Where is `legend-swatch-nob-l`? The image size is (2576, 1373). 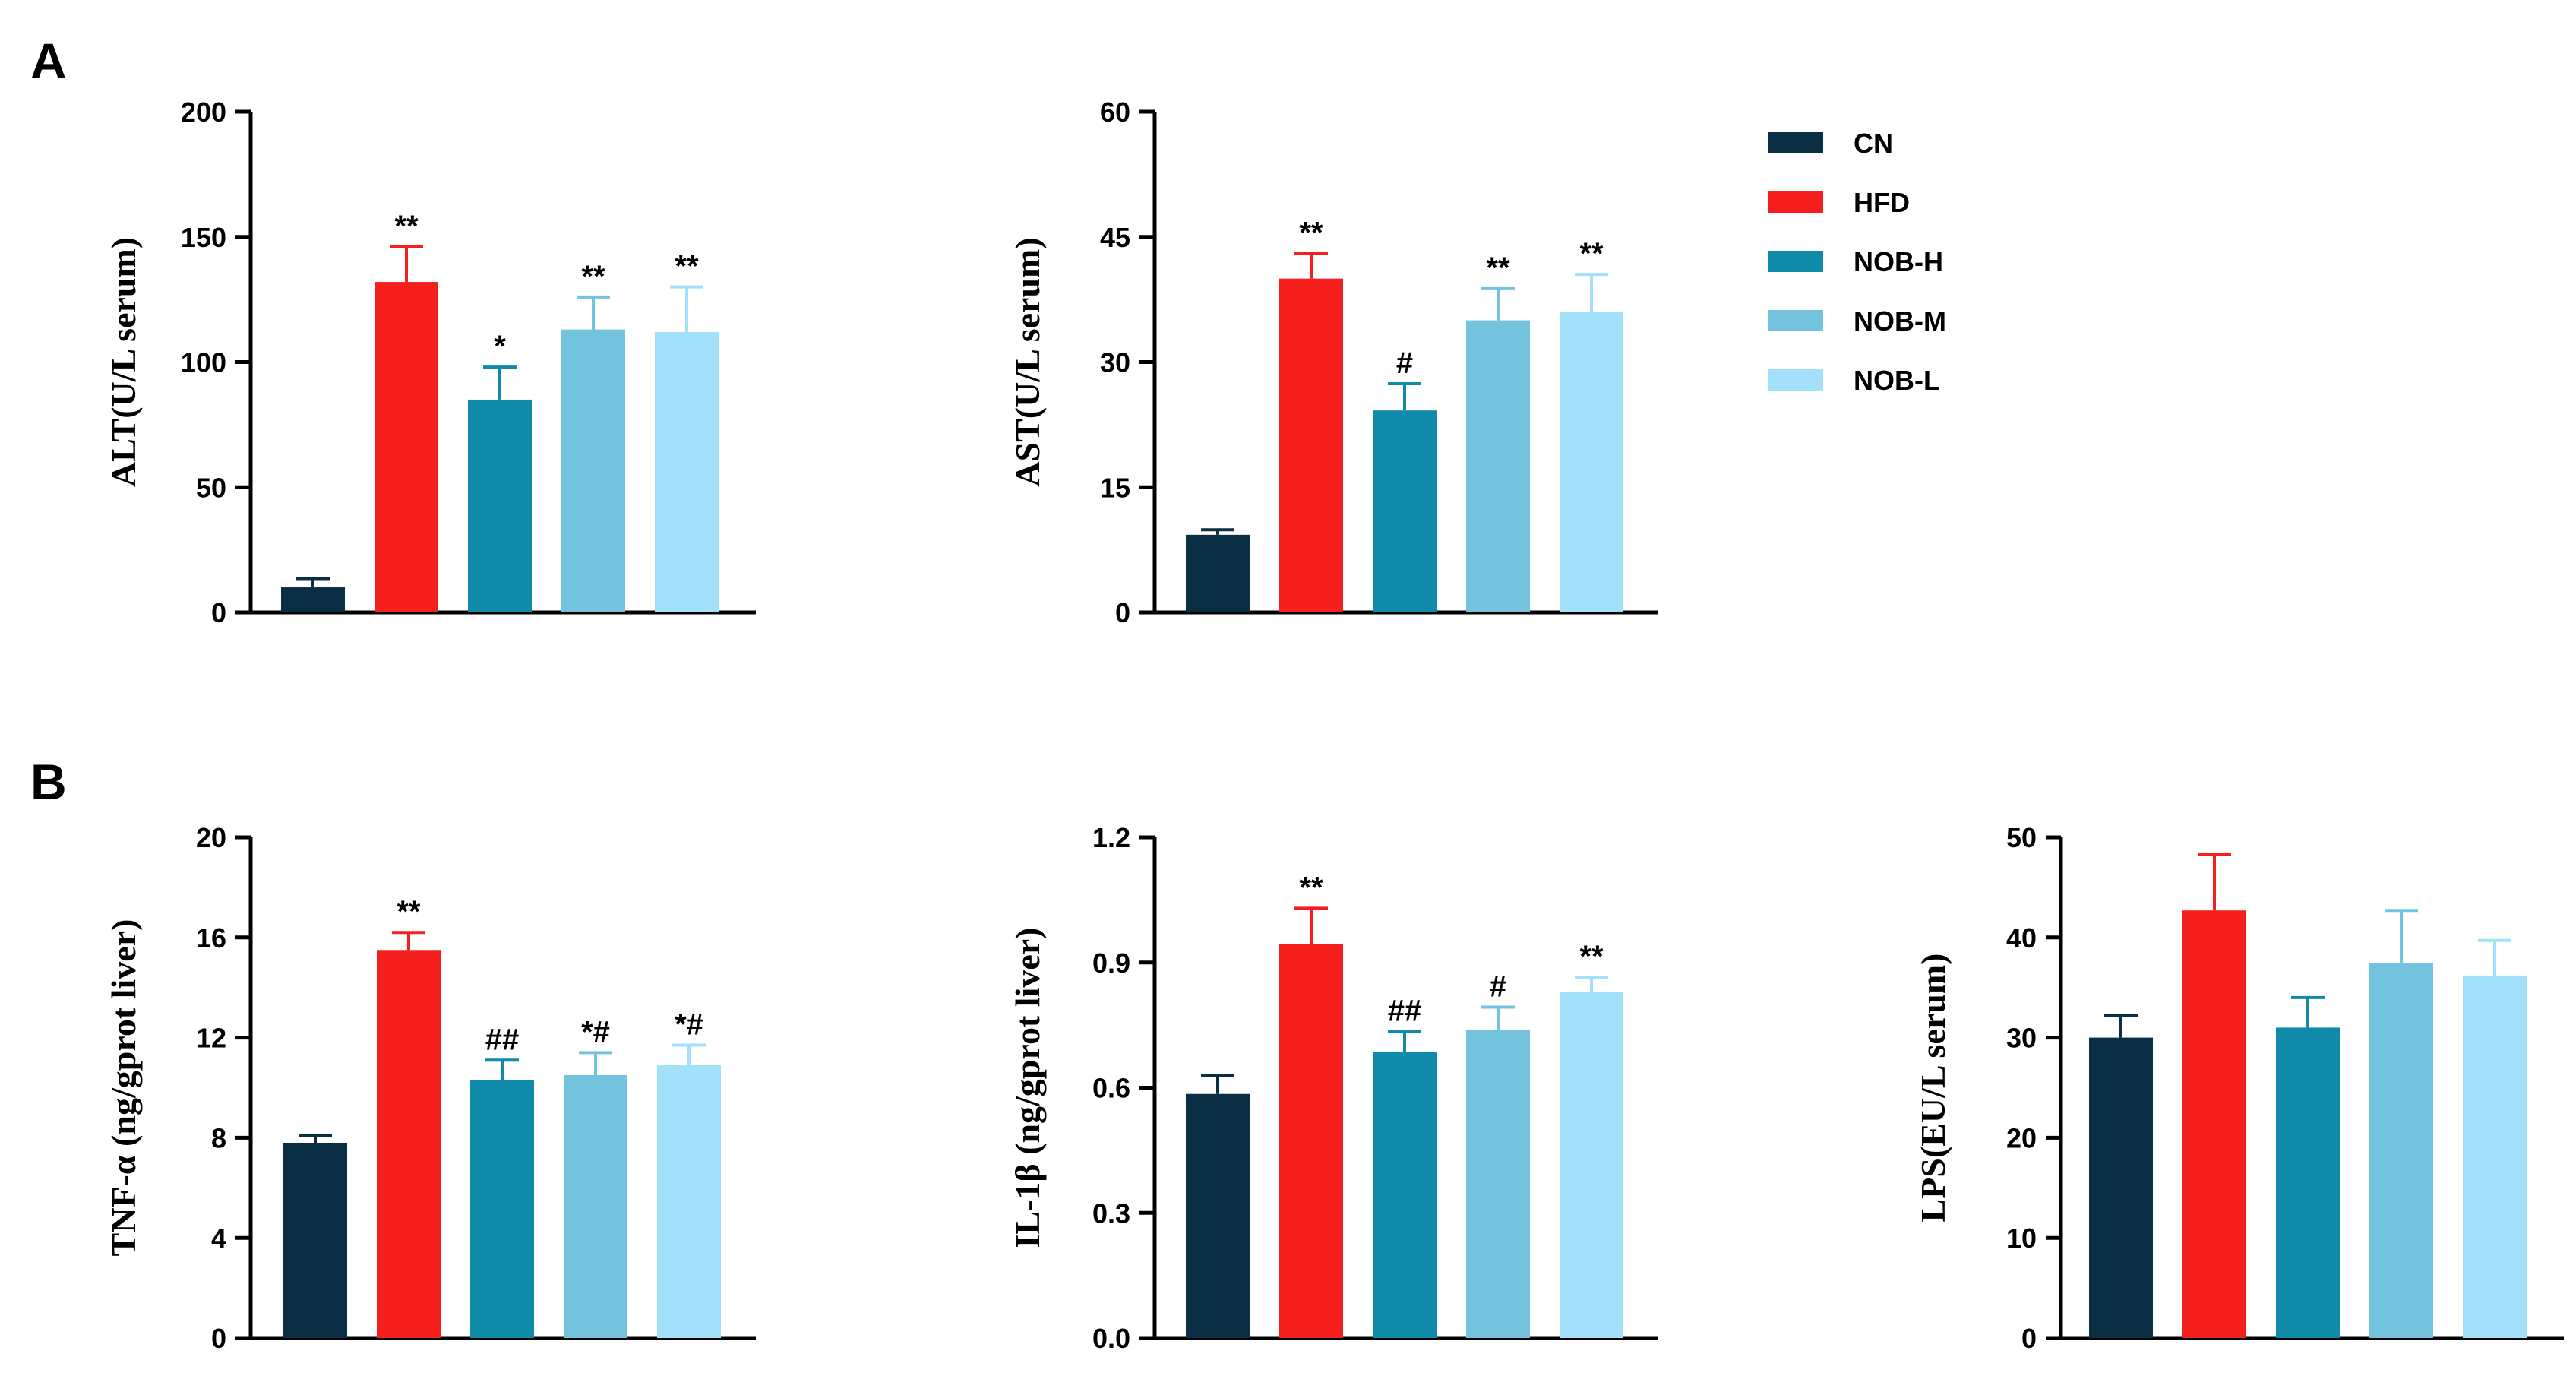 legend-swatch-nob-l is located at coordinates (1795, 380).